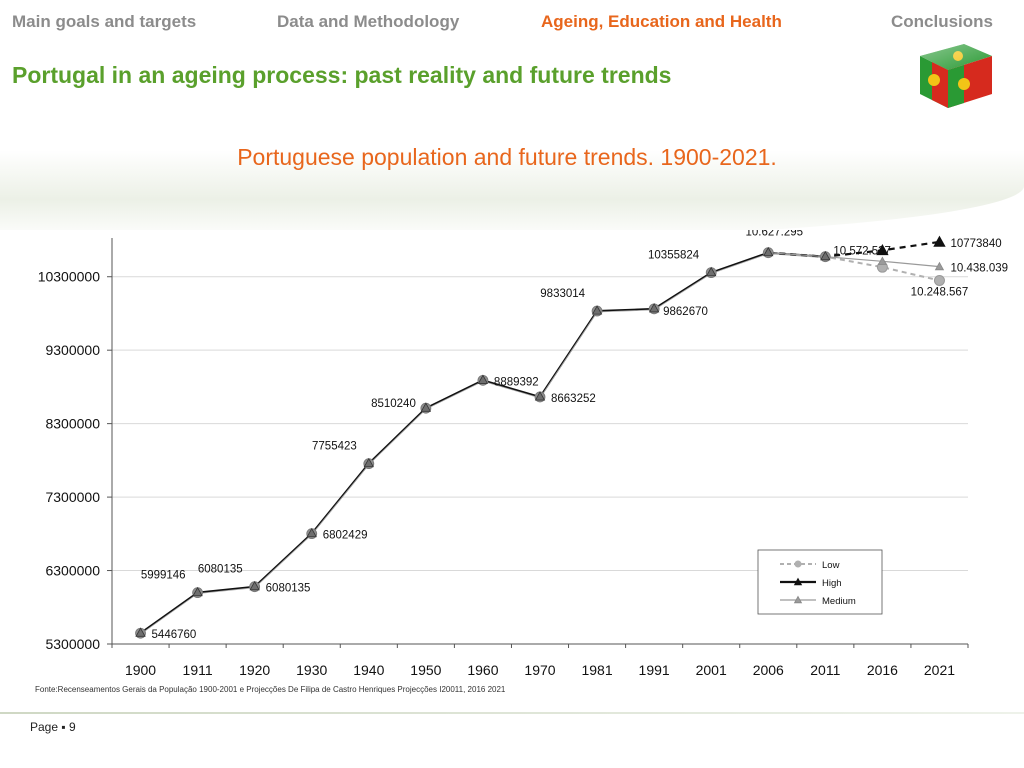 Image resolution: width=1024 pixels, height=768 pixels. Describe the element at coordinates (854, 260) in the screenshot. I see `series-line-medium` at that location.